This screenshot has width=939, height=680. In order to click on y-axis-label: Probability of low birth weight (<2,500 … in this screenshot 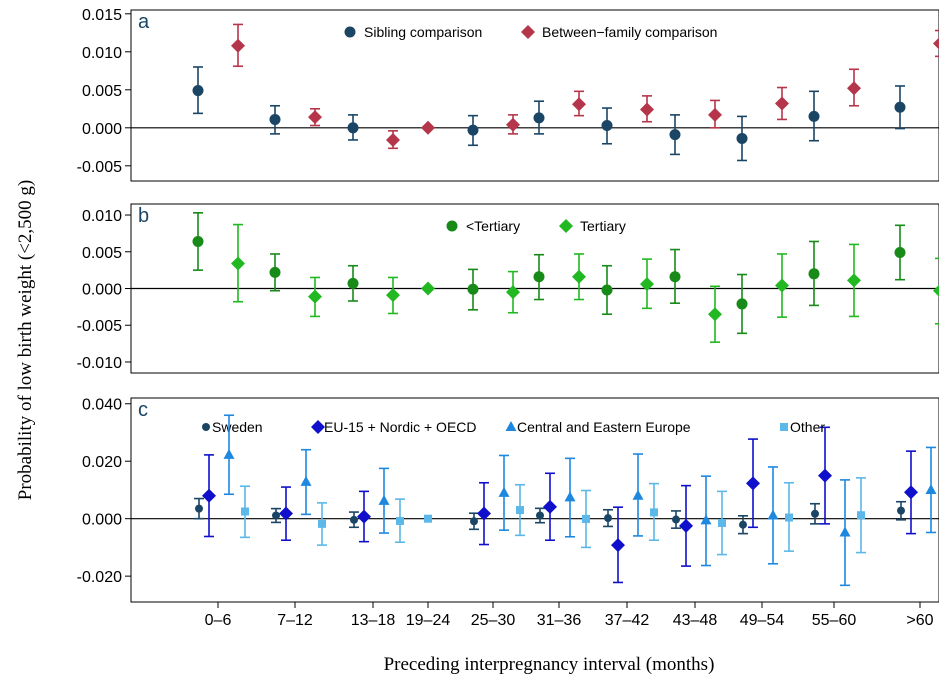, I will do `click(25, 340)`.